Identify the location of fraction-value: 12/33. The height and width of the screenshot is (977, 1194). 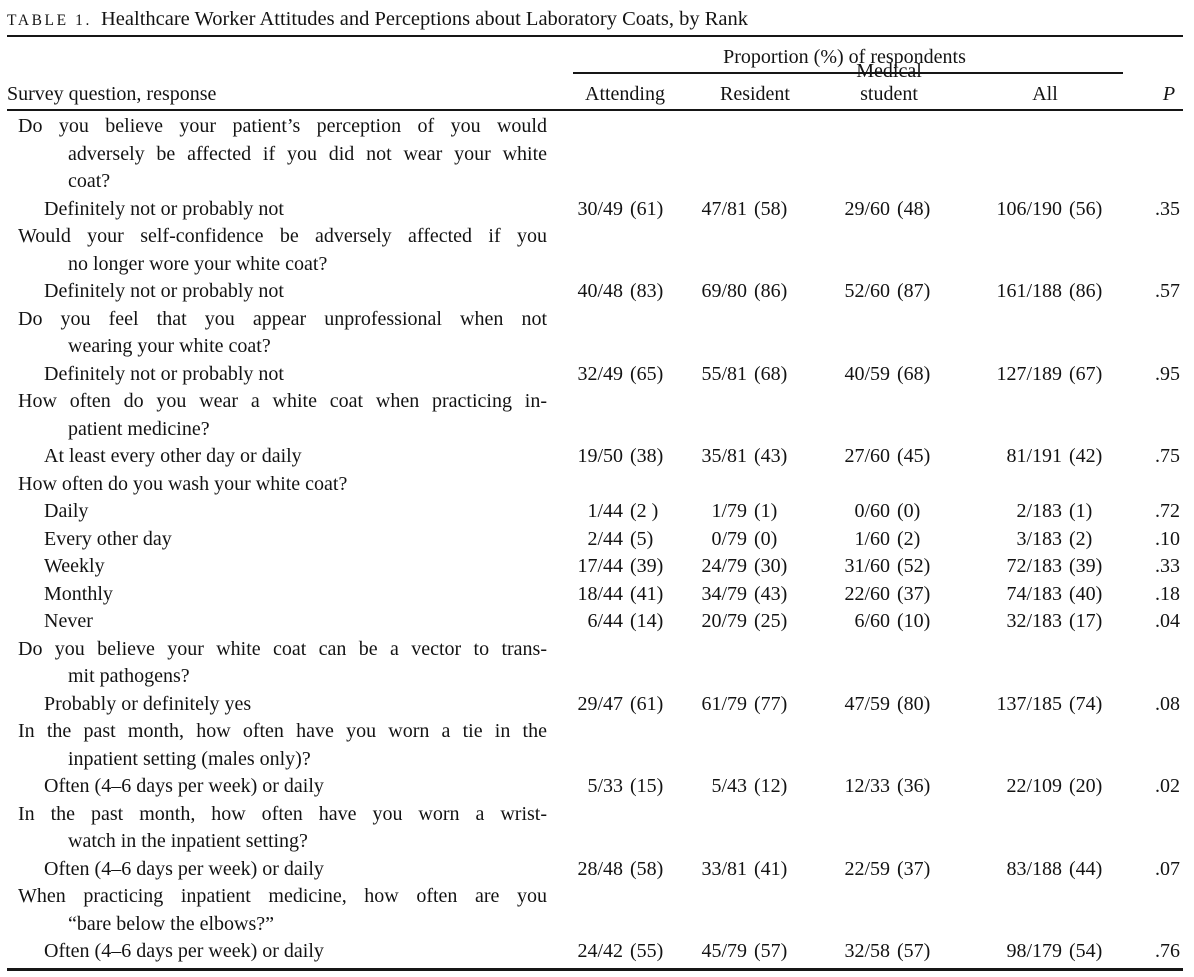
(867, 786).